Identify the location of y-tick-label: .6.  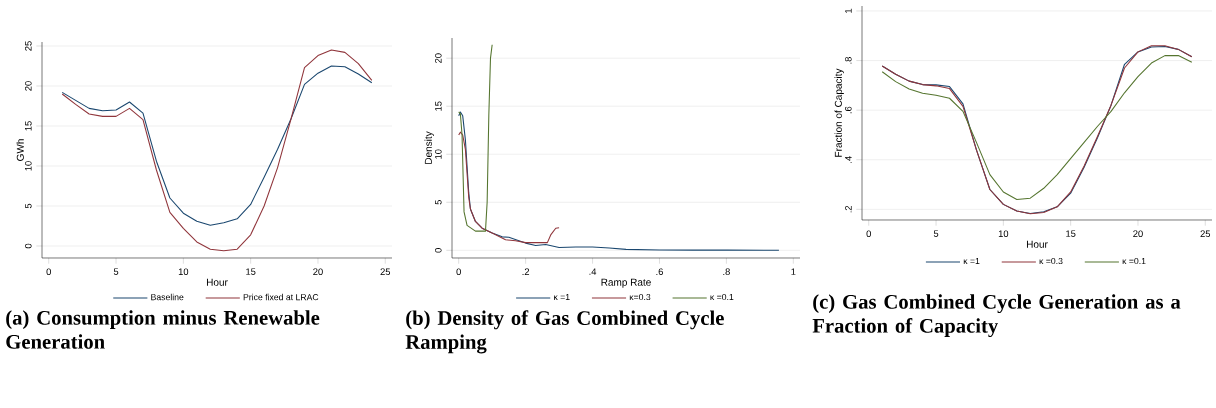
(848, 110).